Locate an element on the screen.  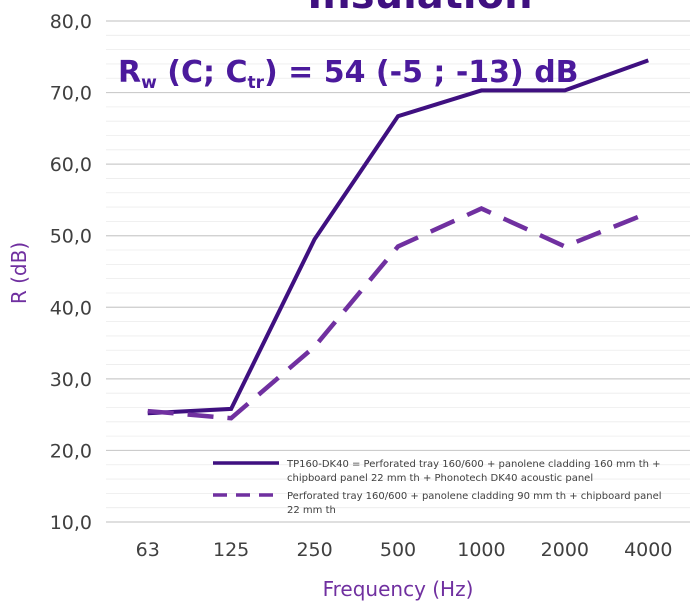
x-axis-ticks: 63 125 250 500 1000 2000 4000 is located at coordinates (404, 550).